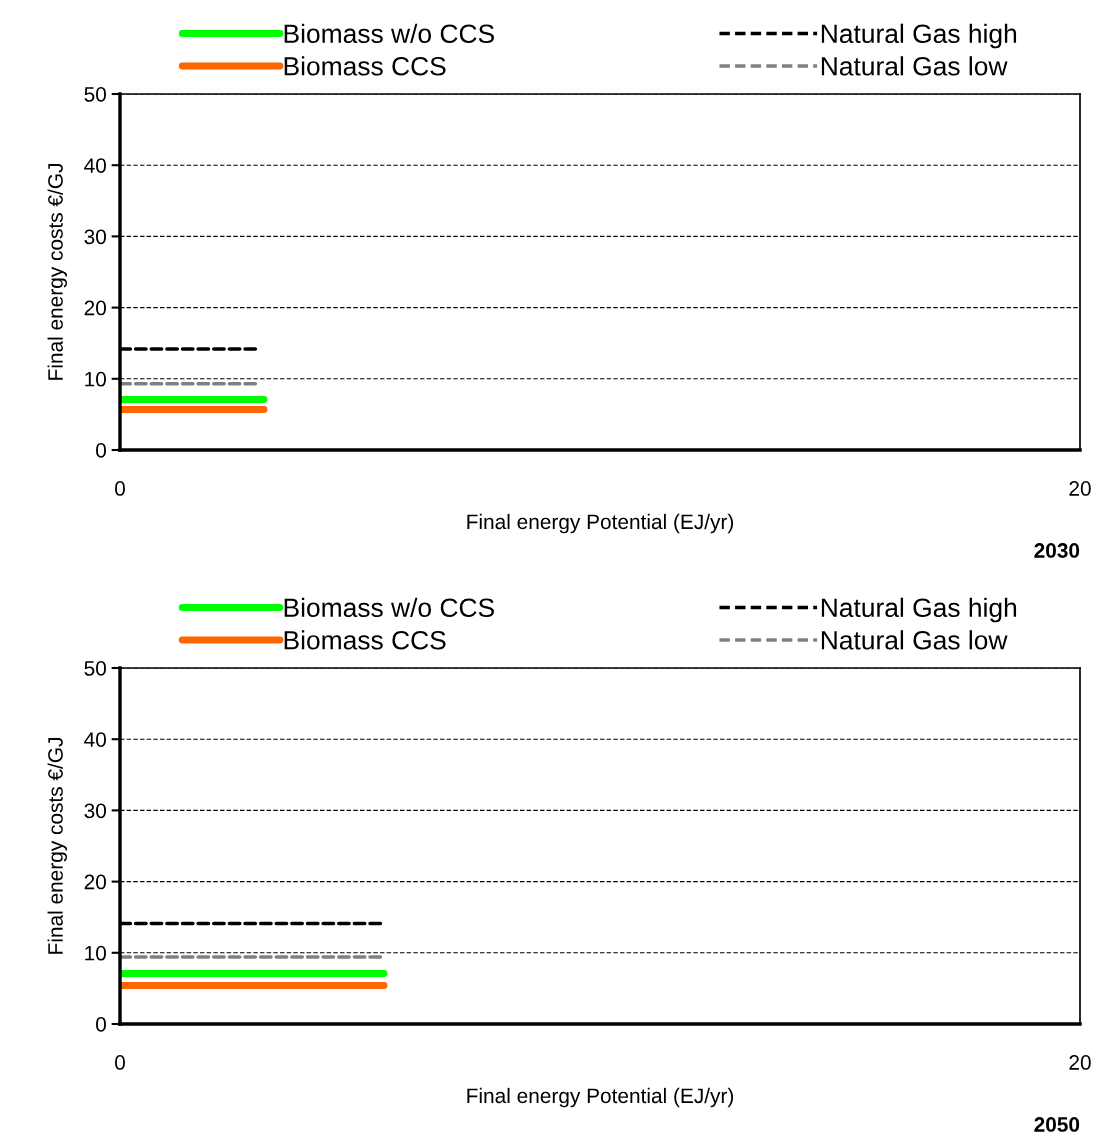 Image resolution: width=1099 pixels, height=1148 pixels. I want to click on text: 2050, so click(1057, 1124).